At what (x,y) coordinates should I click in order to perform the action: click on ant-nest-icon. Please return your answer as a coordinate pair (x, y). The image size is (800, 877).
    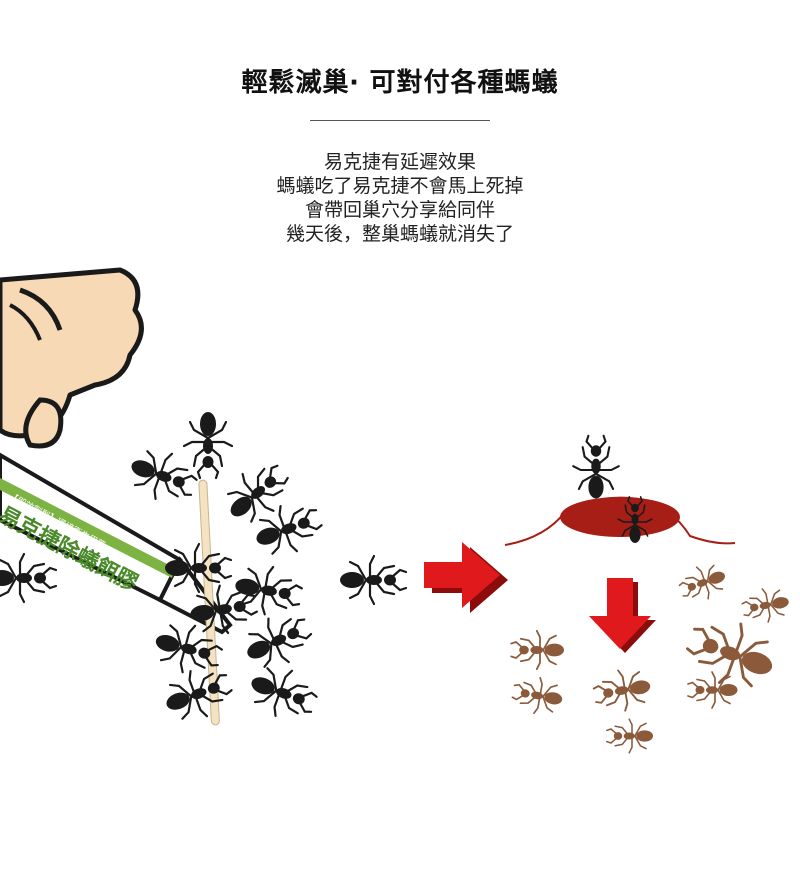
    Looking at the image, I should click on (620, 521).